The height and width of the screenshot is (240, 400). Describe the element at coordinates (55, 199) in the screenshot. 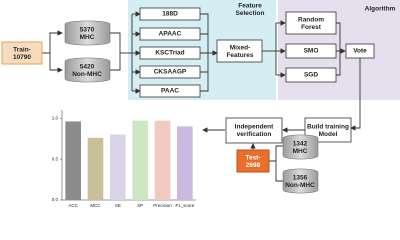

I see `y-tick-label: 0.0` at that location.